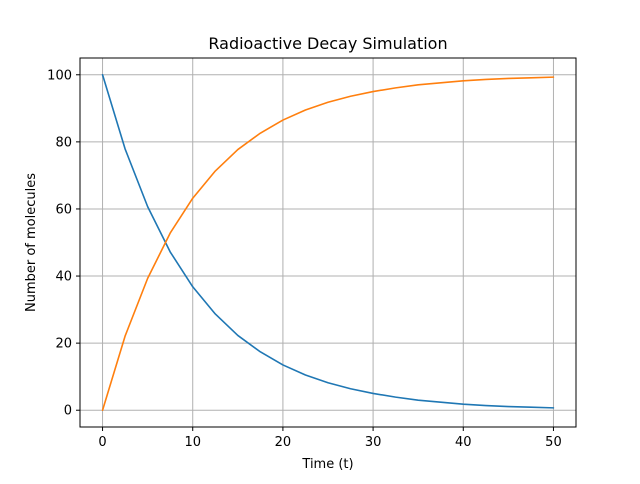 The image size is (640, 484). What do you see at coordinates (31, 242) in the screenshot?
I see `y-axis-label: Number of molecules` at bounding box center [31, 242].